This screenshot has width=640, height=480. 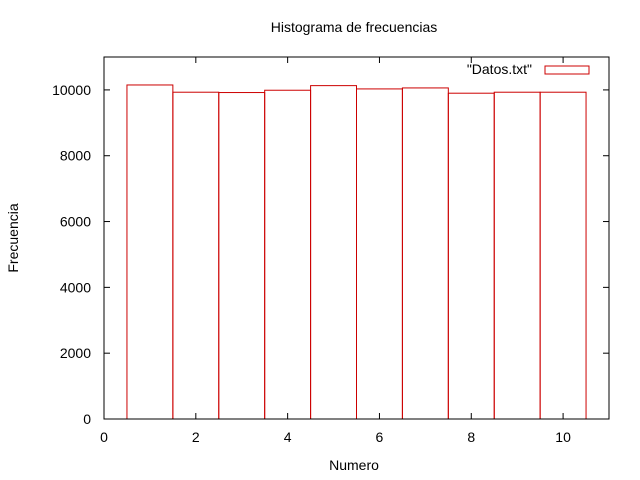 What do you see at coordinates (71, 90) in the screenshot?
I see `y-tick-label: 10000` at bounding box center [71, 90].